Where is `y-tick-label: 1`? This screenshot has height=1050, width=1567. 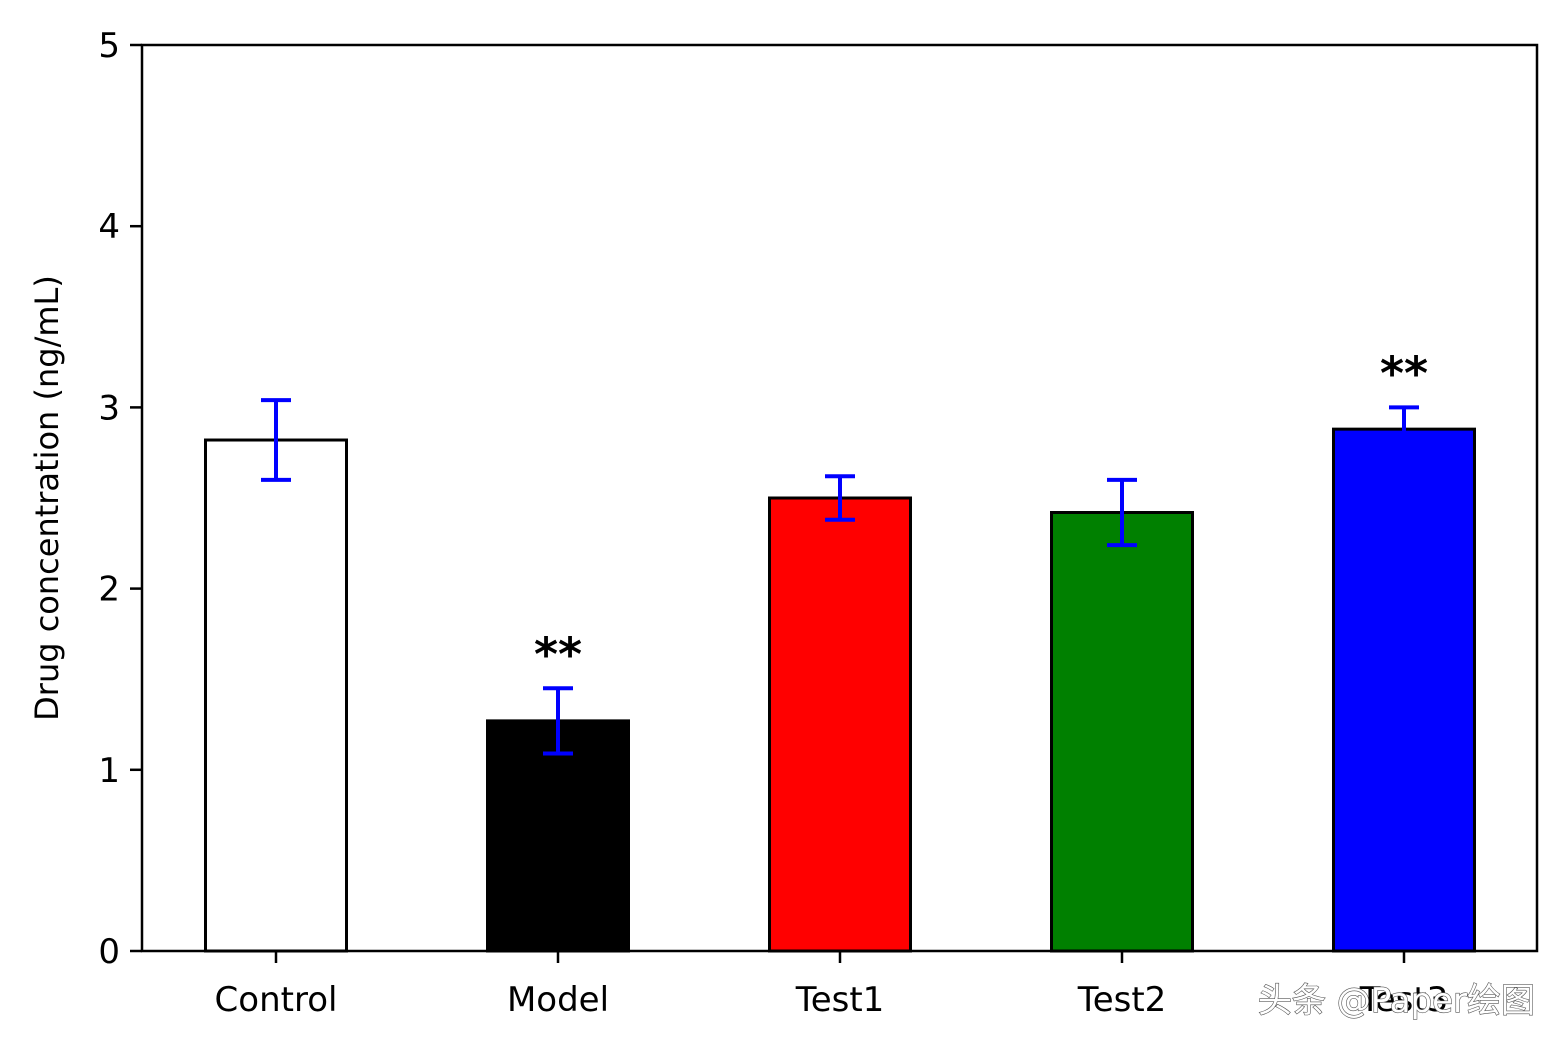 y-tick-label: 1 is located at coordinates (109, 771).